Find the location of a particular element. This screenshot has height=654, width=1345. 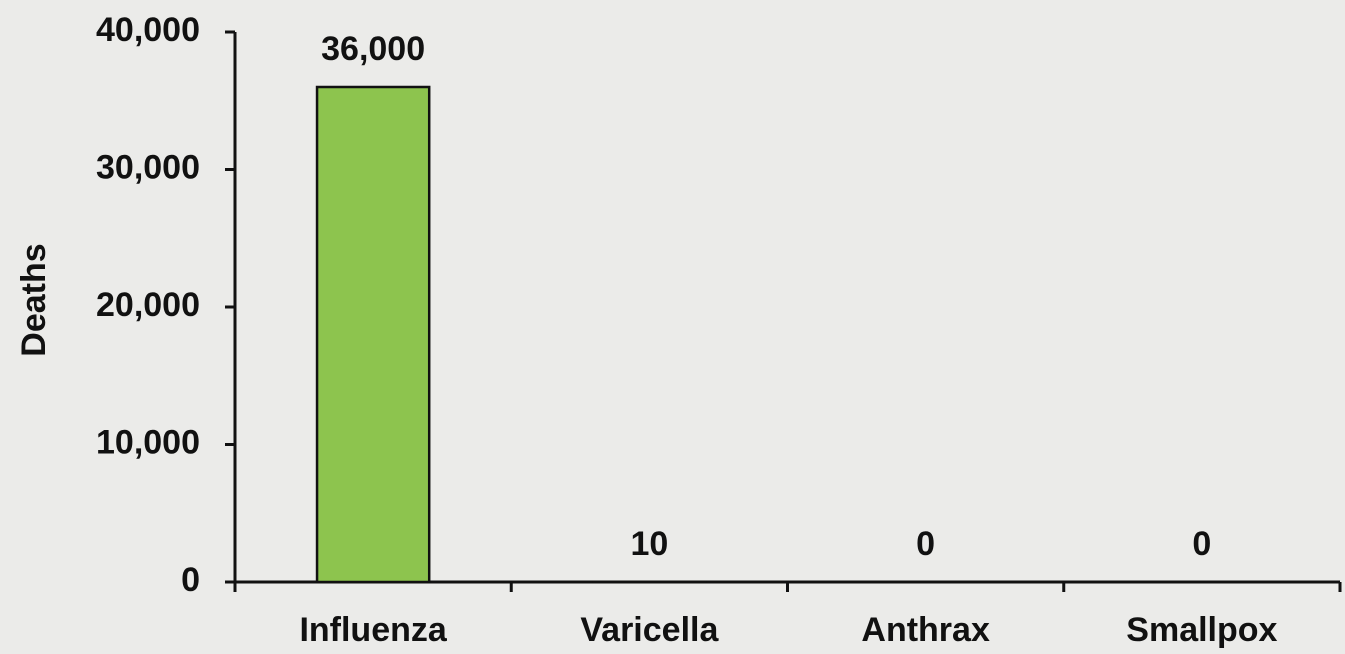

x-tick-label: Smallpox is located at coordinates (1201, 630).